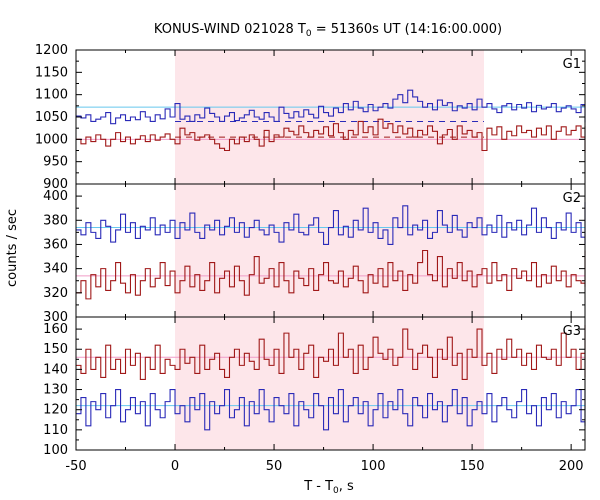  Describe the element at coordinates (55, 269) in the screenshot. I see `y-tick-label: 340` at that location.